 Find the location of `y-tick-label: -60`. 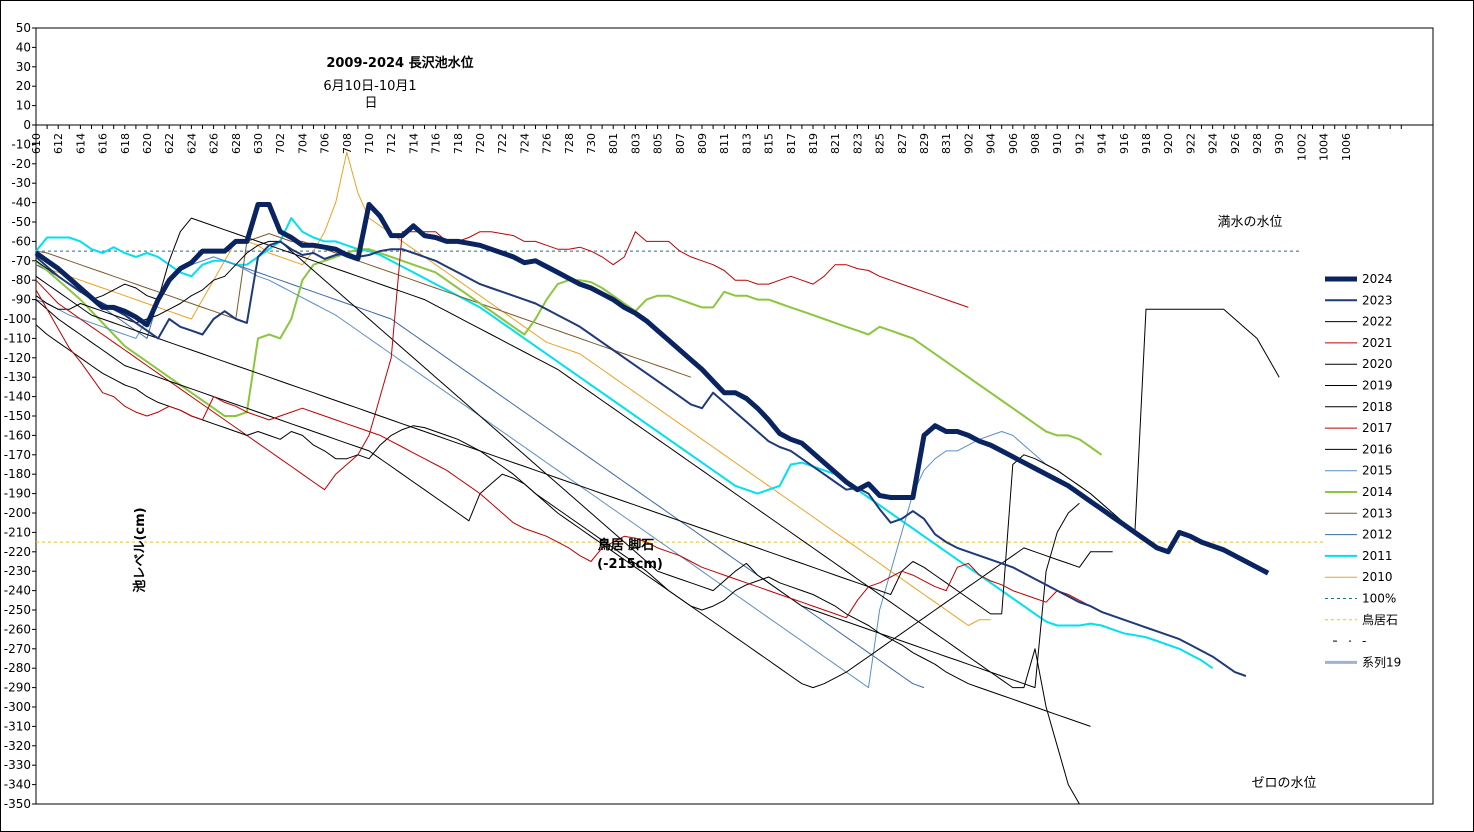

y-tick-label: -60 is located at coordinates (21, 241).